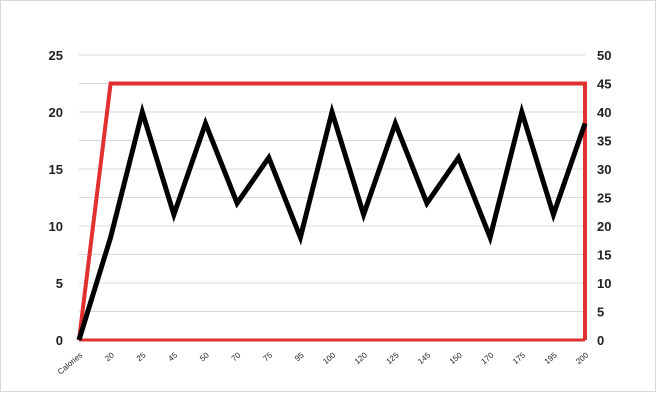 The image size is (656, 393). I want to click on y-right-tick-label: 15, so click(604, 255).